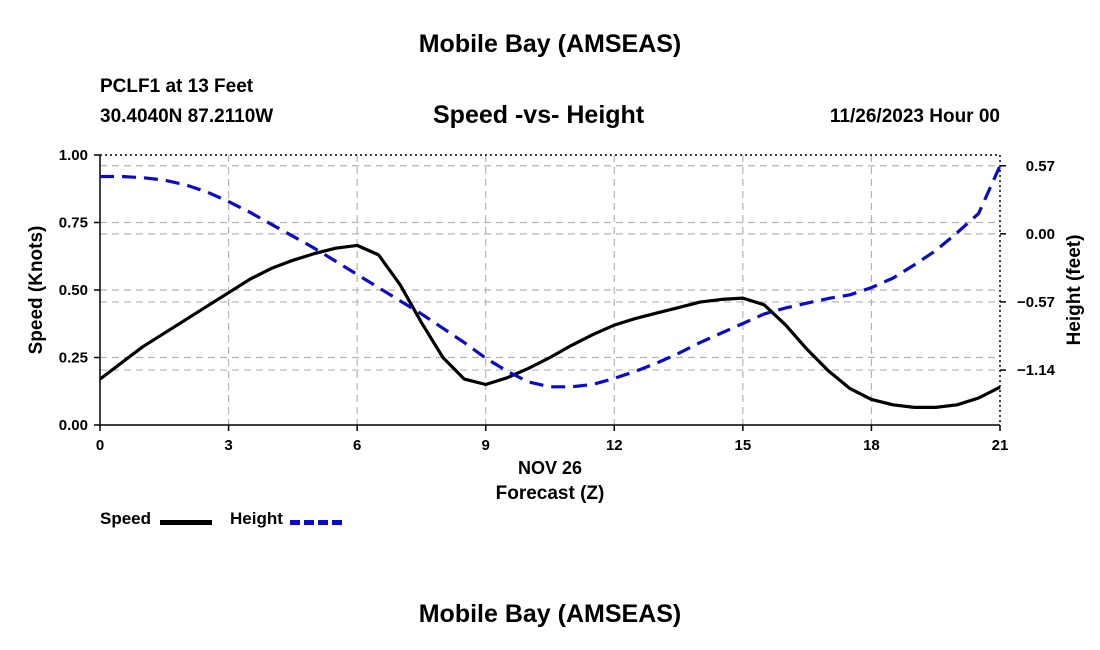  Describe the element at coordinates (743, 445) in the screenshot. I see `x-tick-label: 15` at that location.